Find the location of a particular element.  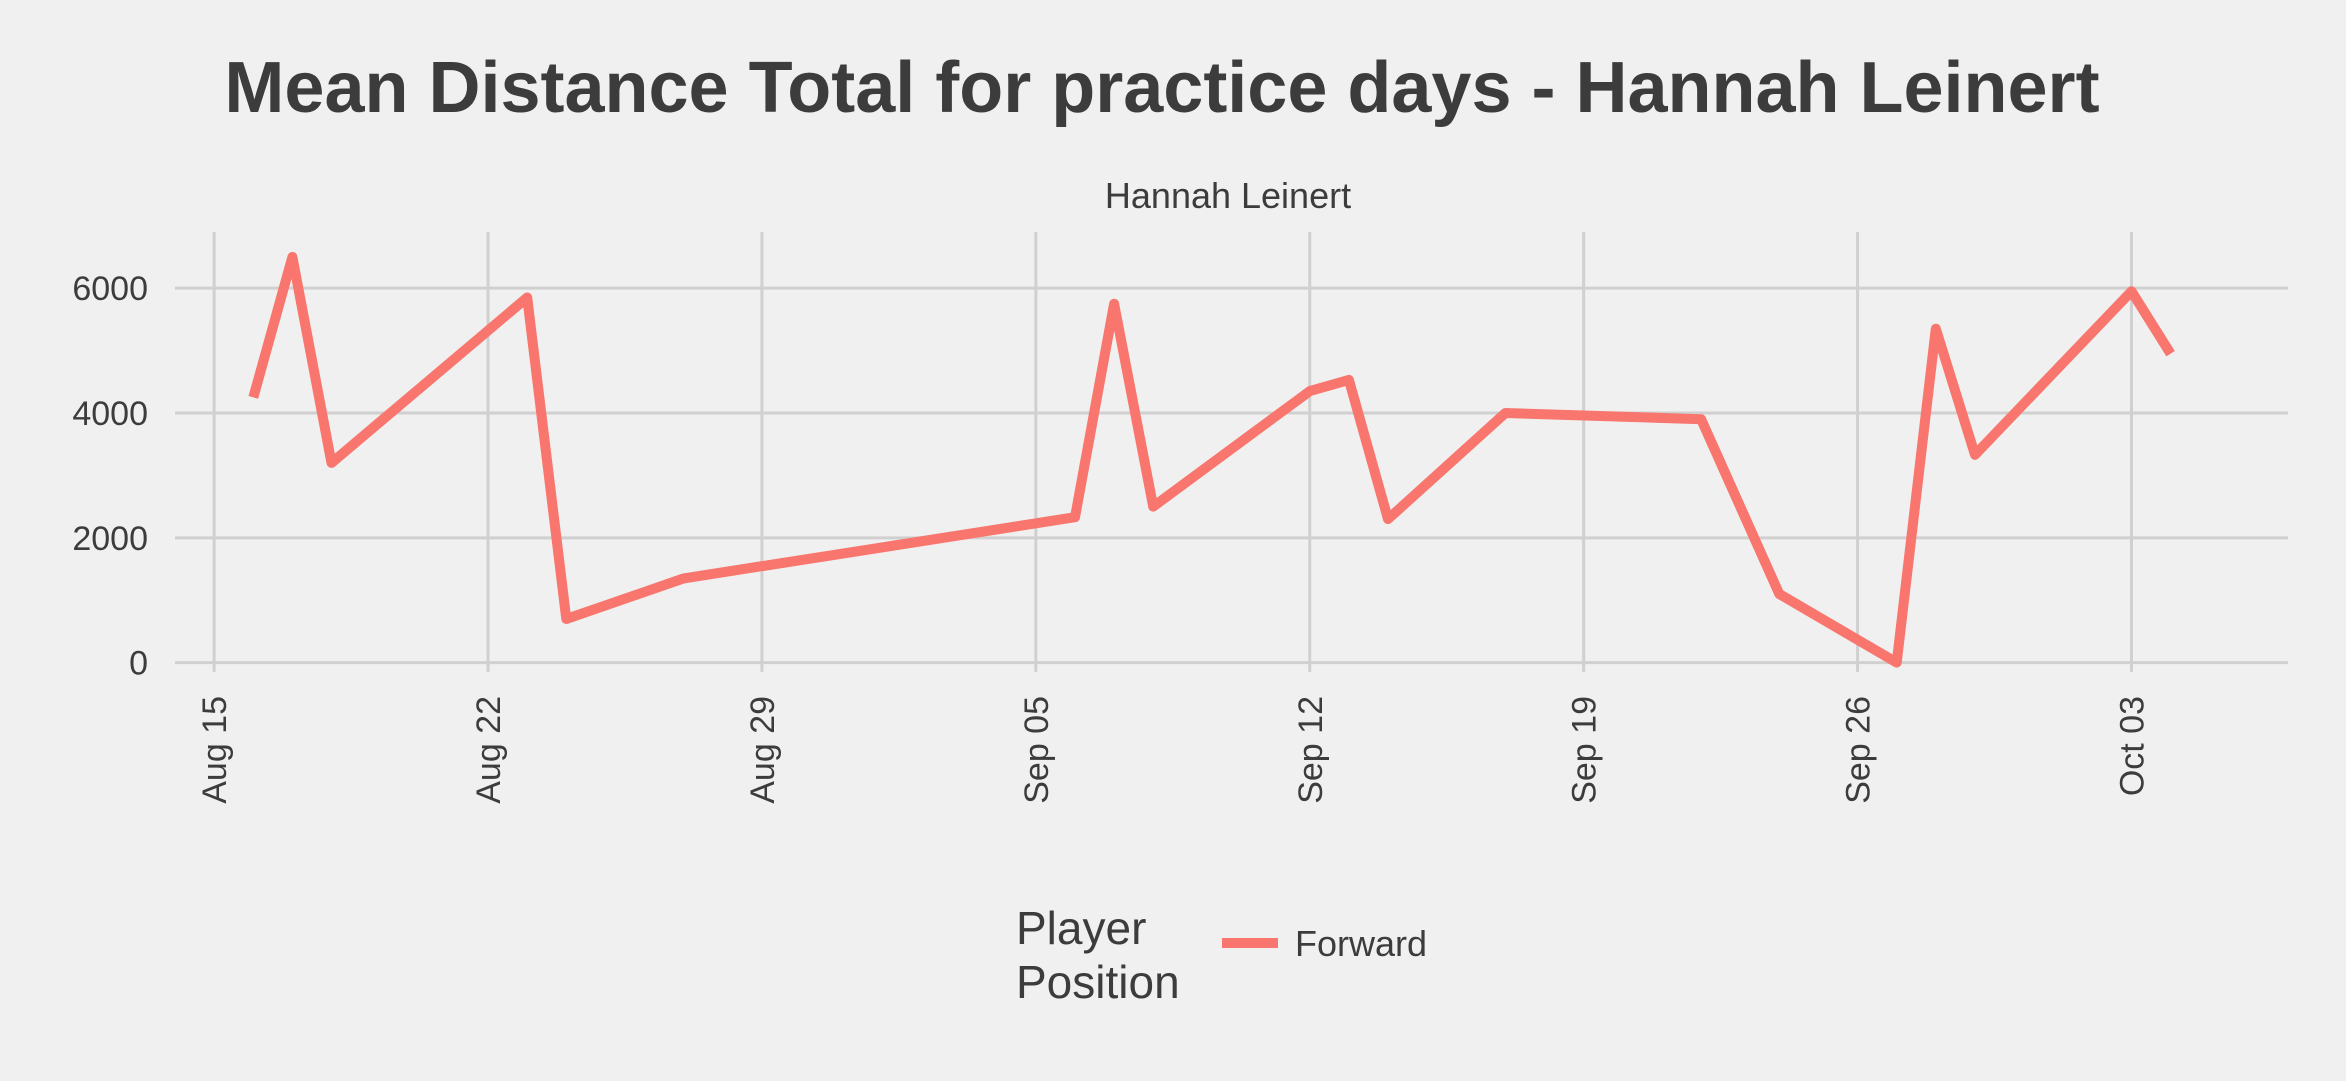

x-tick-label: Oct 03 is located at coordinates (2132, 746).